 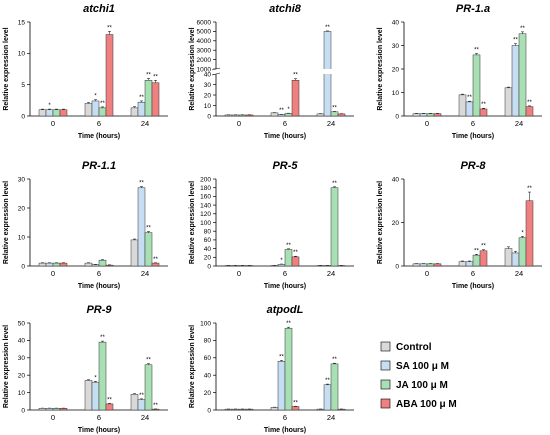 I want to click on y-tick-label: 140, so click(x=205, y=205).